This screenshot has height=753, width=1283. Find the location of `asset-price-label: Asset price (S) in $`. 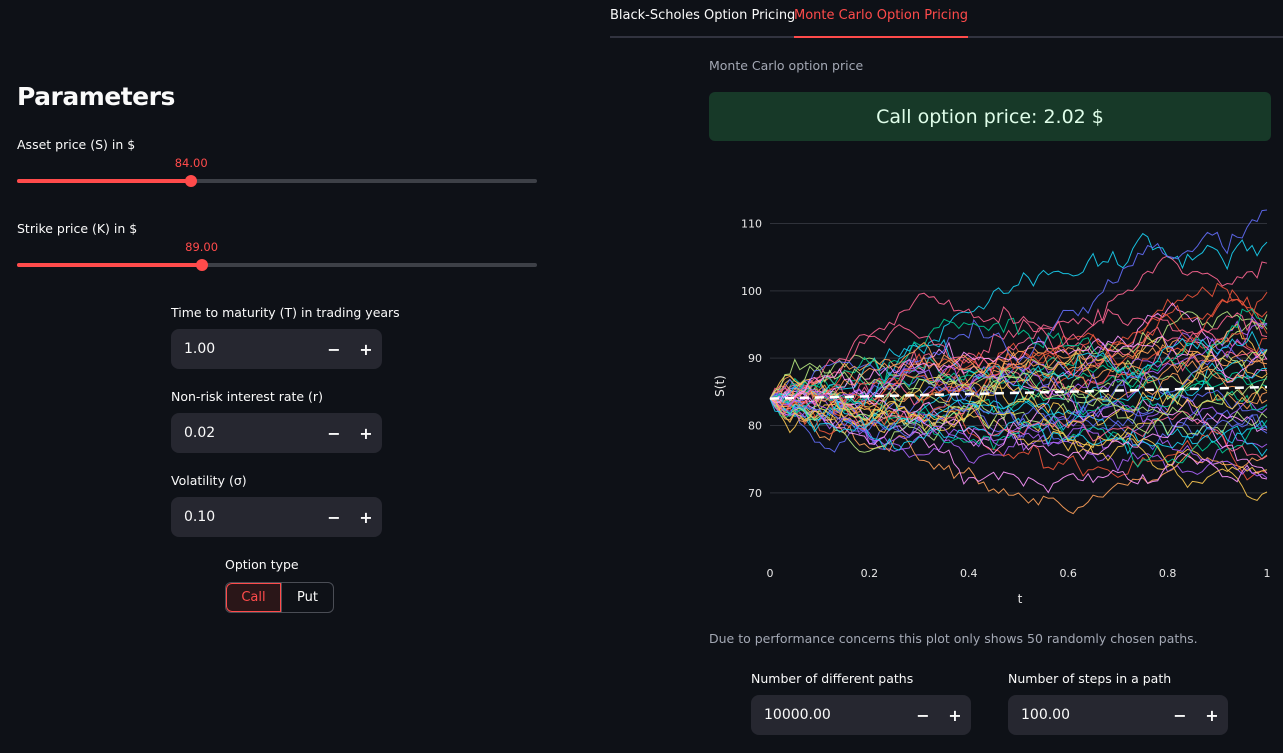

asset-price-label: Asset price (S) in $ is located at coordinates (76, 144).